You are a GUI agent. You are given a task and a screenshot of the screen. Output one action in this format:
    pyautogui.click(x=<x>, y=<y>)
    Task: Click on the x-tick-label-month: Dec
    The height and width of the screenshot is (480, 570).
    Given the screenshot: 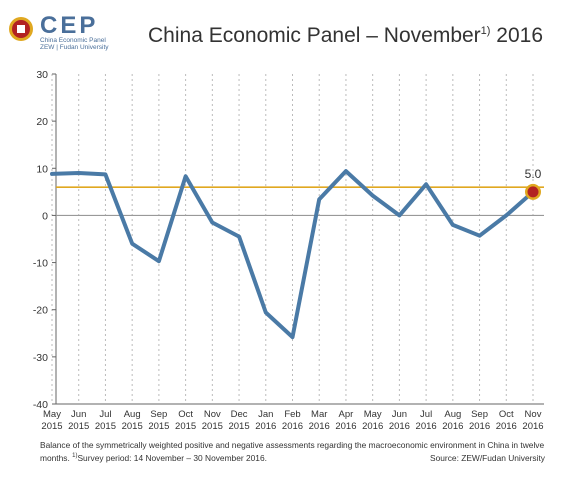 What is the action you would take?
    pyautogui.click(x=239, y=414)
    